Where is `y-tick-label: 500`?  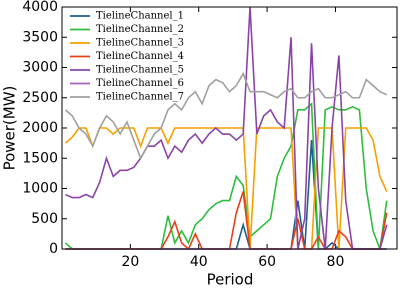
y-tick-label: 500 is located at coordinates (44, 219).